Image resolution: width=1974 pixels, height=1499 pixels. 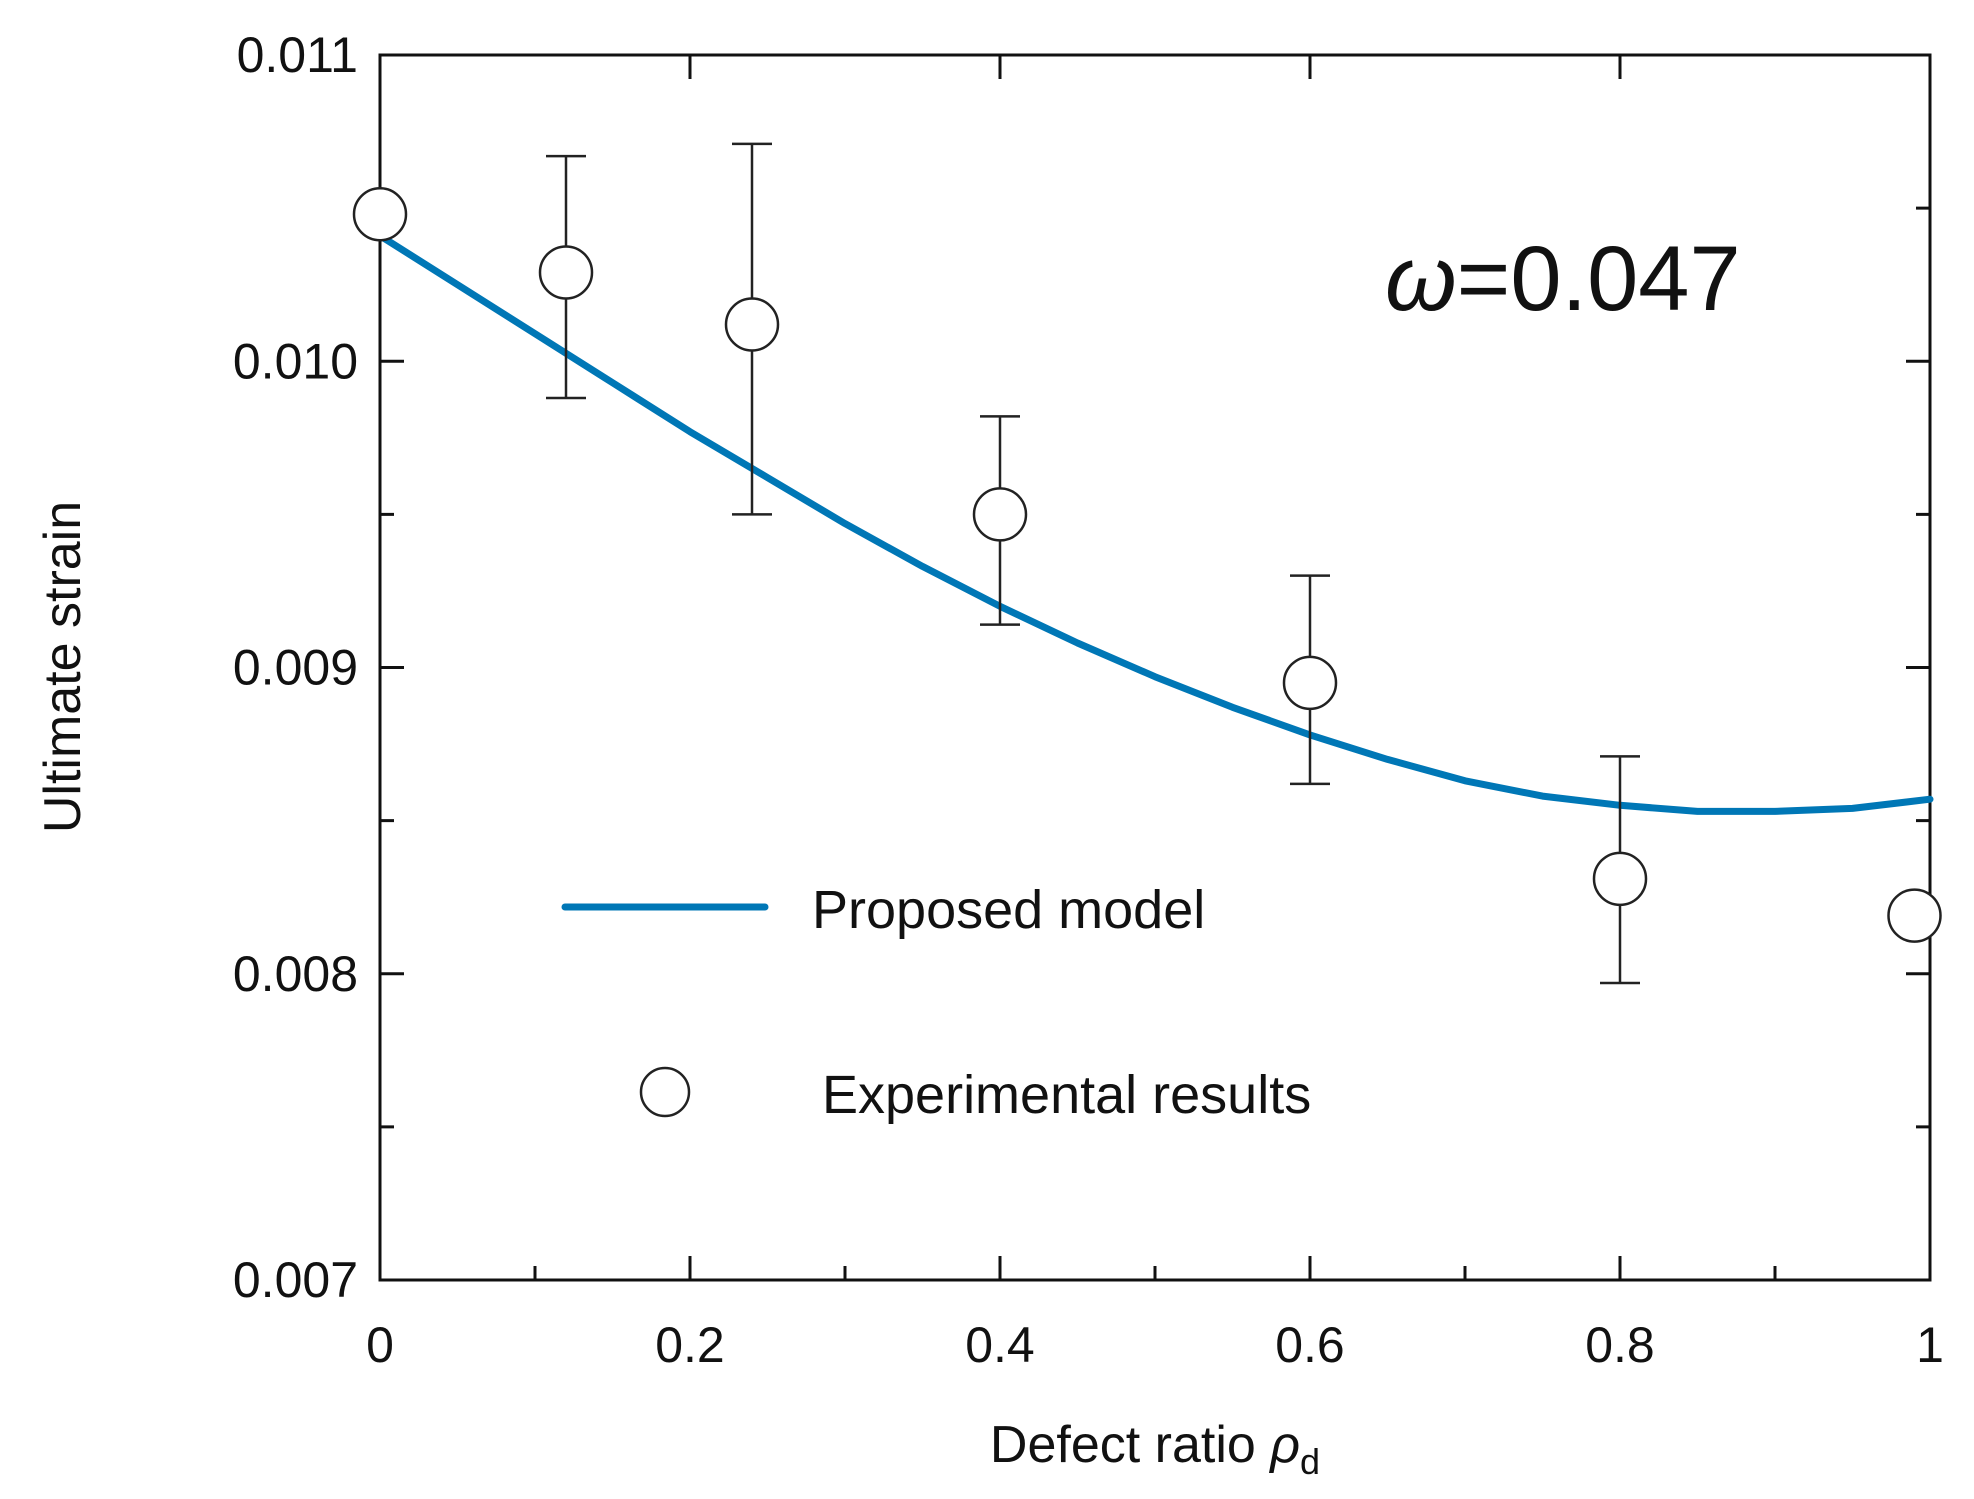 What do you see at coordinates (1130, 1445) in the screenshot?
I see `x-axis-title-text: Defect ratio` at bounding box center [1130, 1445].